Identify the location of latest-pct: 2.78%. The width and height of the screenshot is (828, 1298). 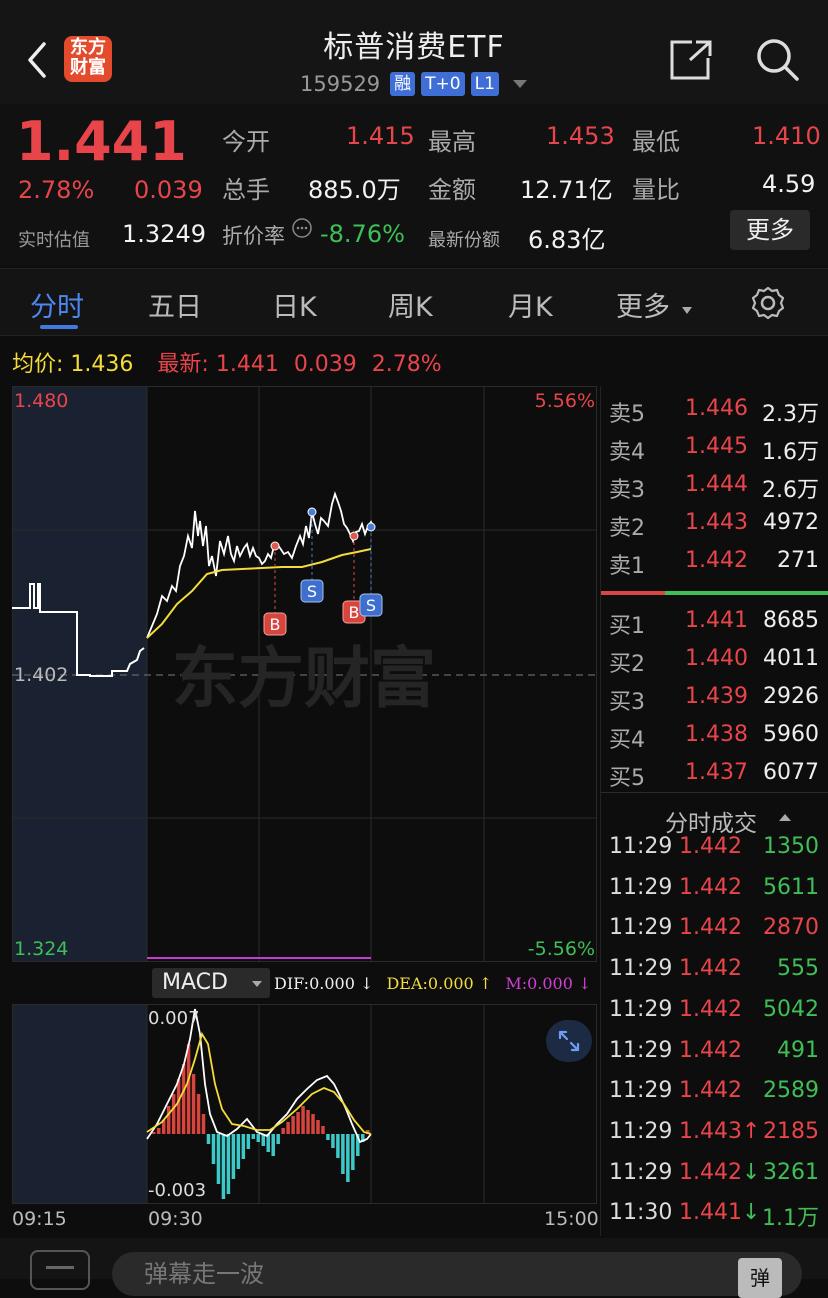
(406, 364).